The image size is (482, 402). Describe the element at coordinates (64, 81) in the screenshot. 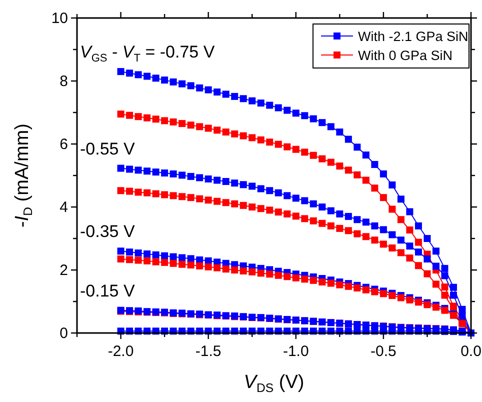

I see `y-tick-label: 8` at that location.